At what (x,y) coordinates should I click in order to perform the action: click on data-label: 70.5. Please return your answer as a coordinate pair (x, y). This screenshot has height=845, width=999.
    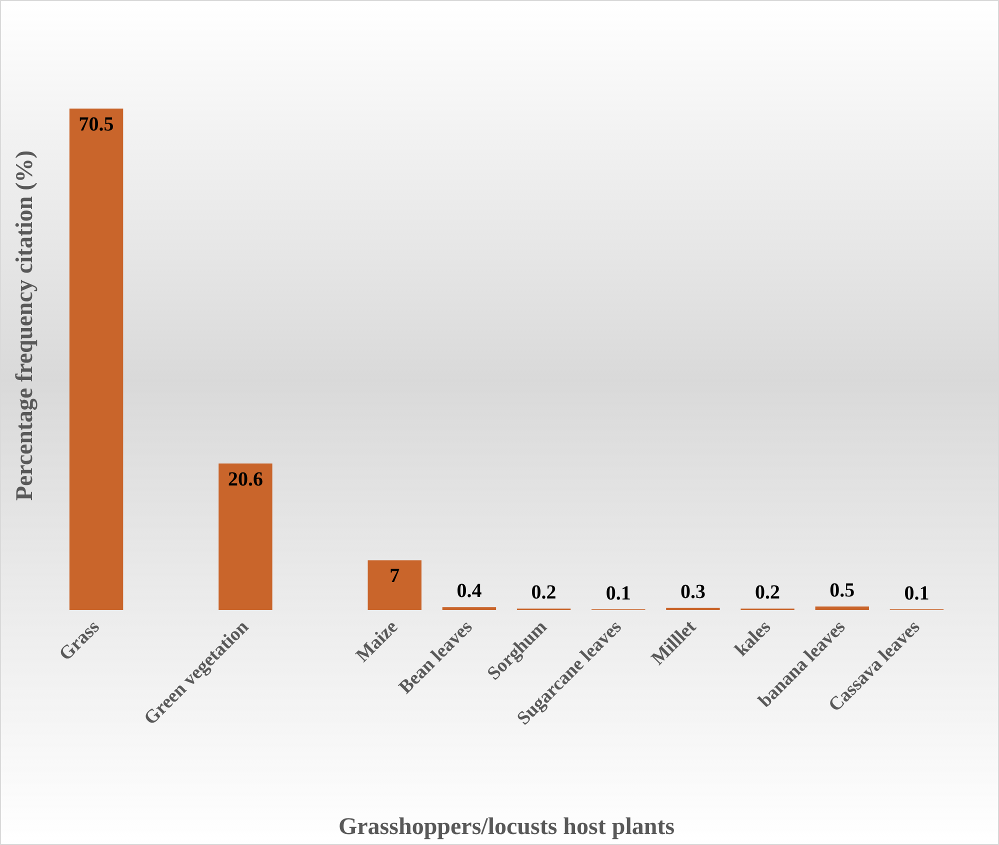
    Looking at the image, I should click on (96, 125).